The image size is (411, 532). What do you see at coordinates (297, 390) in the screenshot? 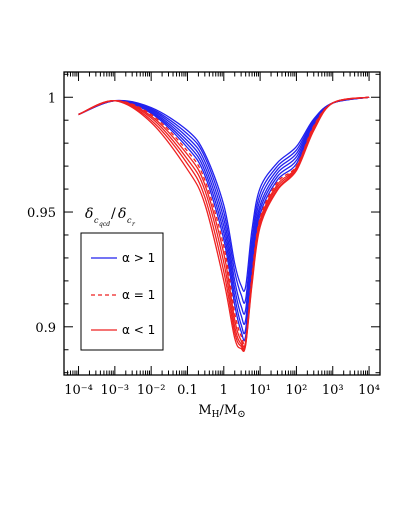
I see `x-tick-label: 10²` at bounding box center [297, 390].